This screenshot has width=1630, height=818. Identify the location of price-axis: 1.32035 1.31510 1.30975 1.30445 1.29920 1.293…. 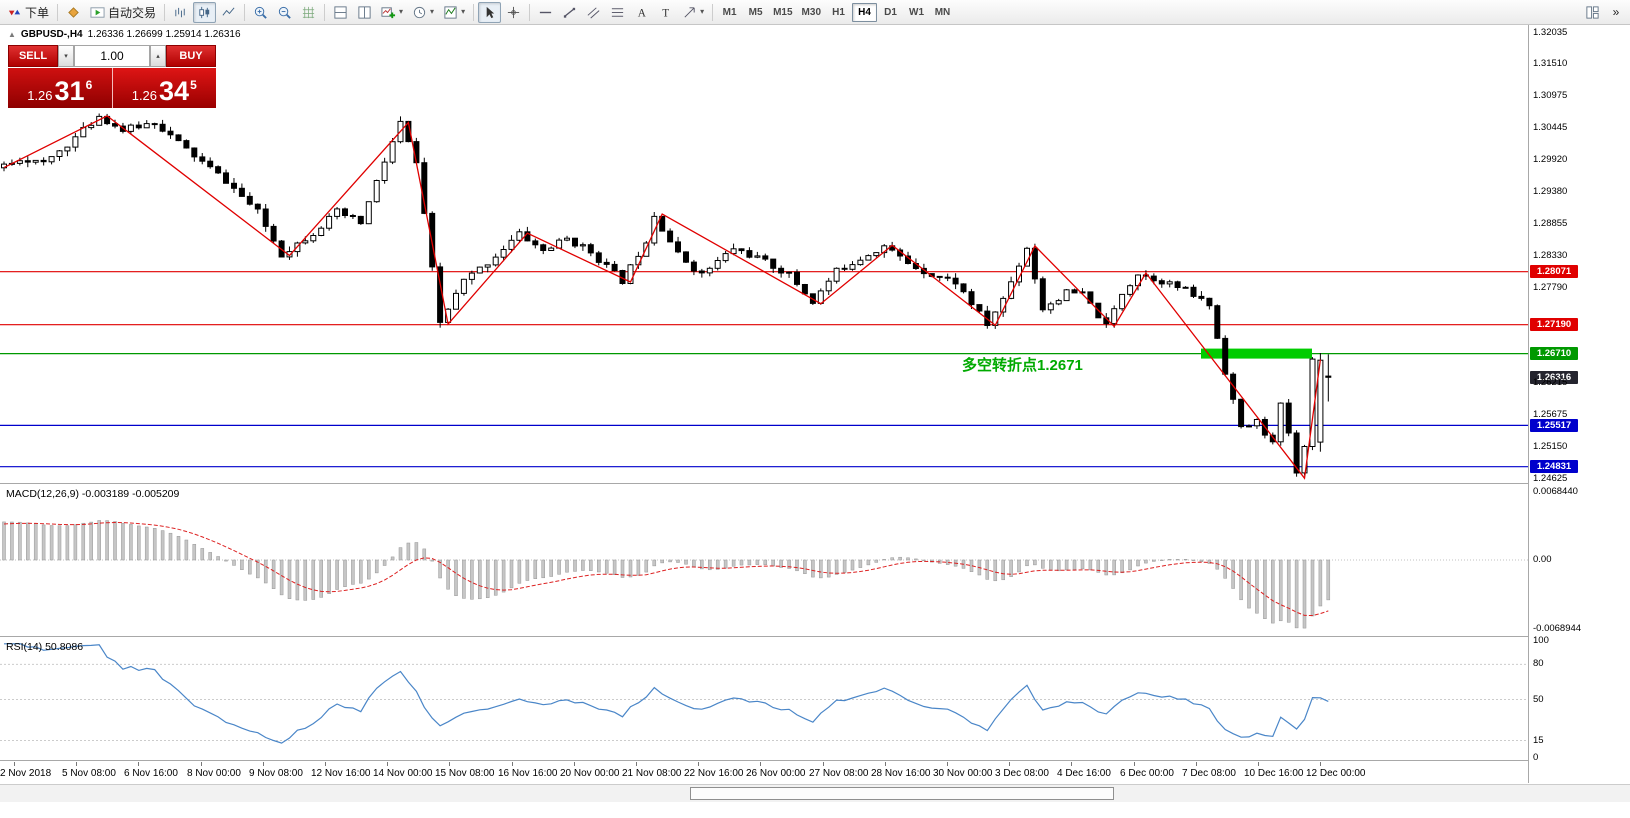
(1579, 404).